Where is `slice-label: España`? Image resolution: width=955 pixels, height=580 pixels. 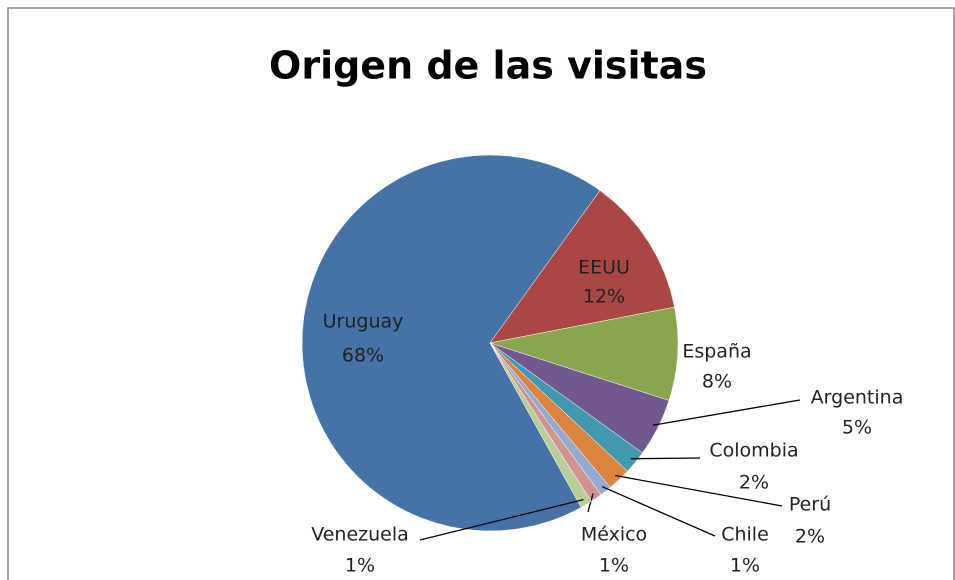 slice-label: España is located at coordinates (716, 352).